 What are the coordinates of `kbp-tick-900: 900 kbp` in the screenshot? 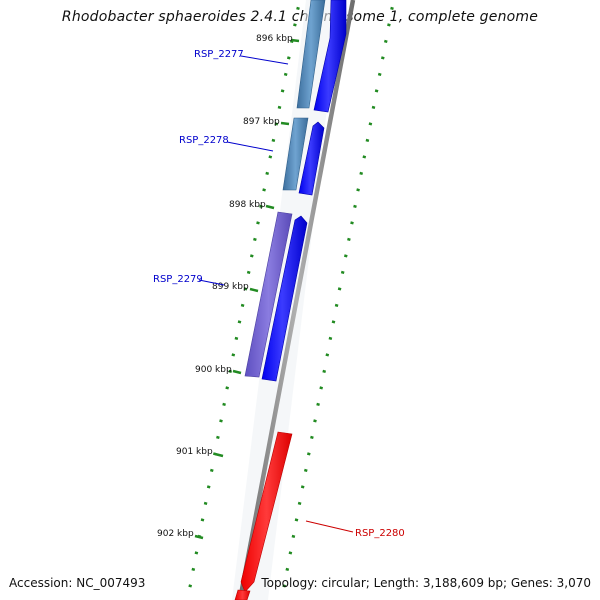 It's located at (218, 370).